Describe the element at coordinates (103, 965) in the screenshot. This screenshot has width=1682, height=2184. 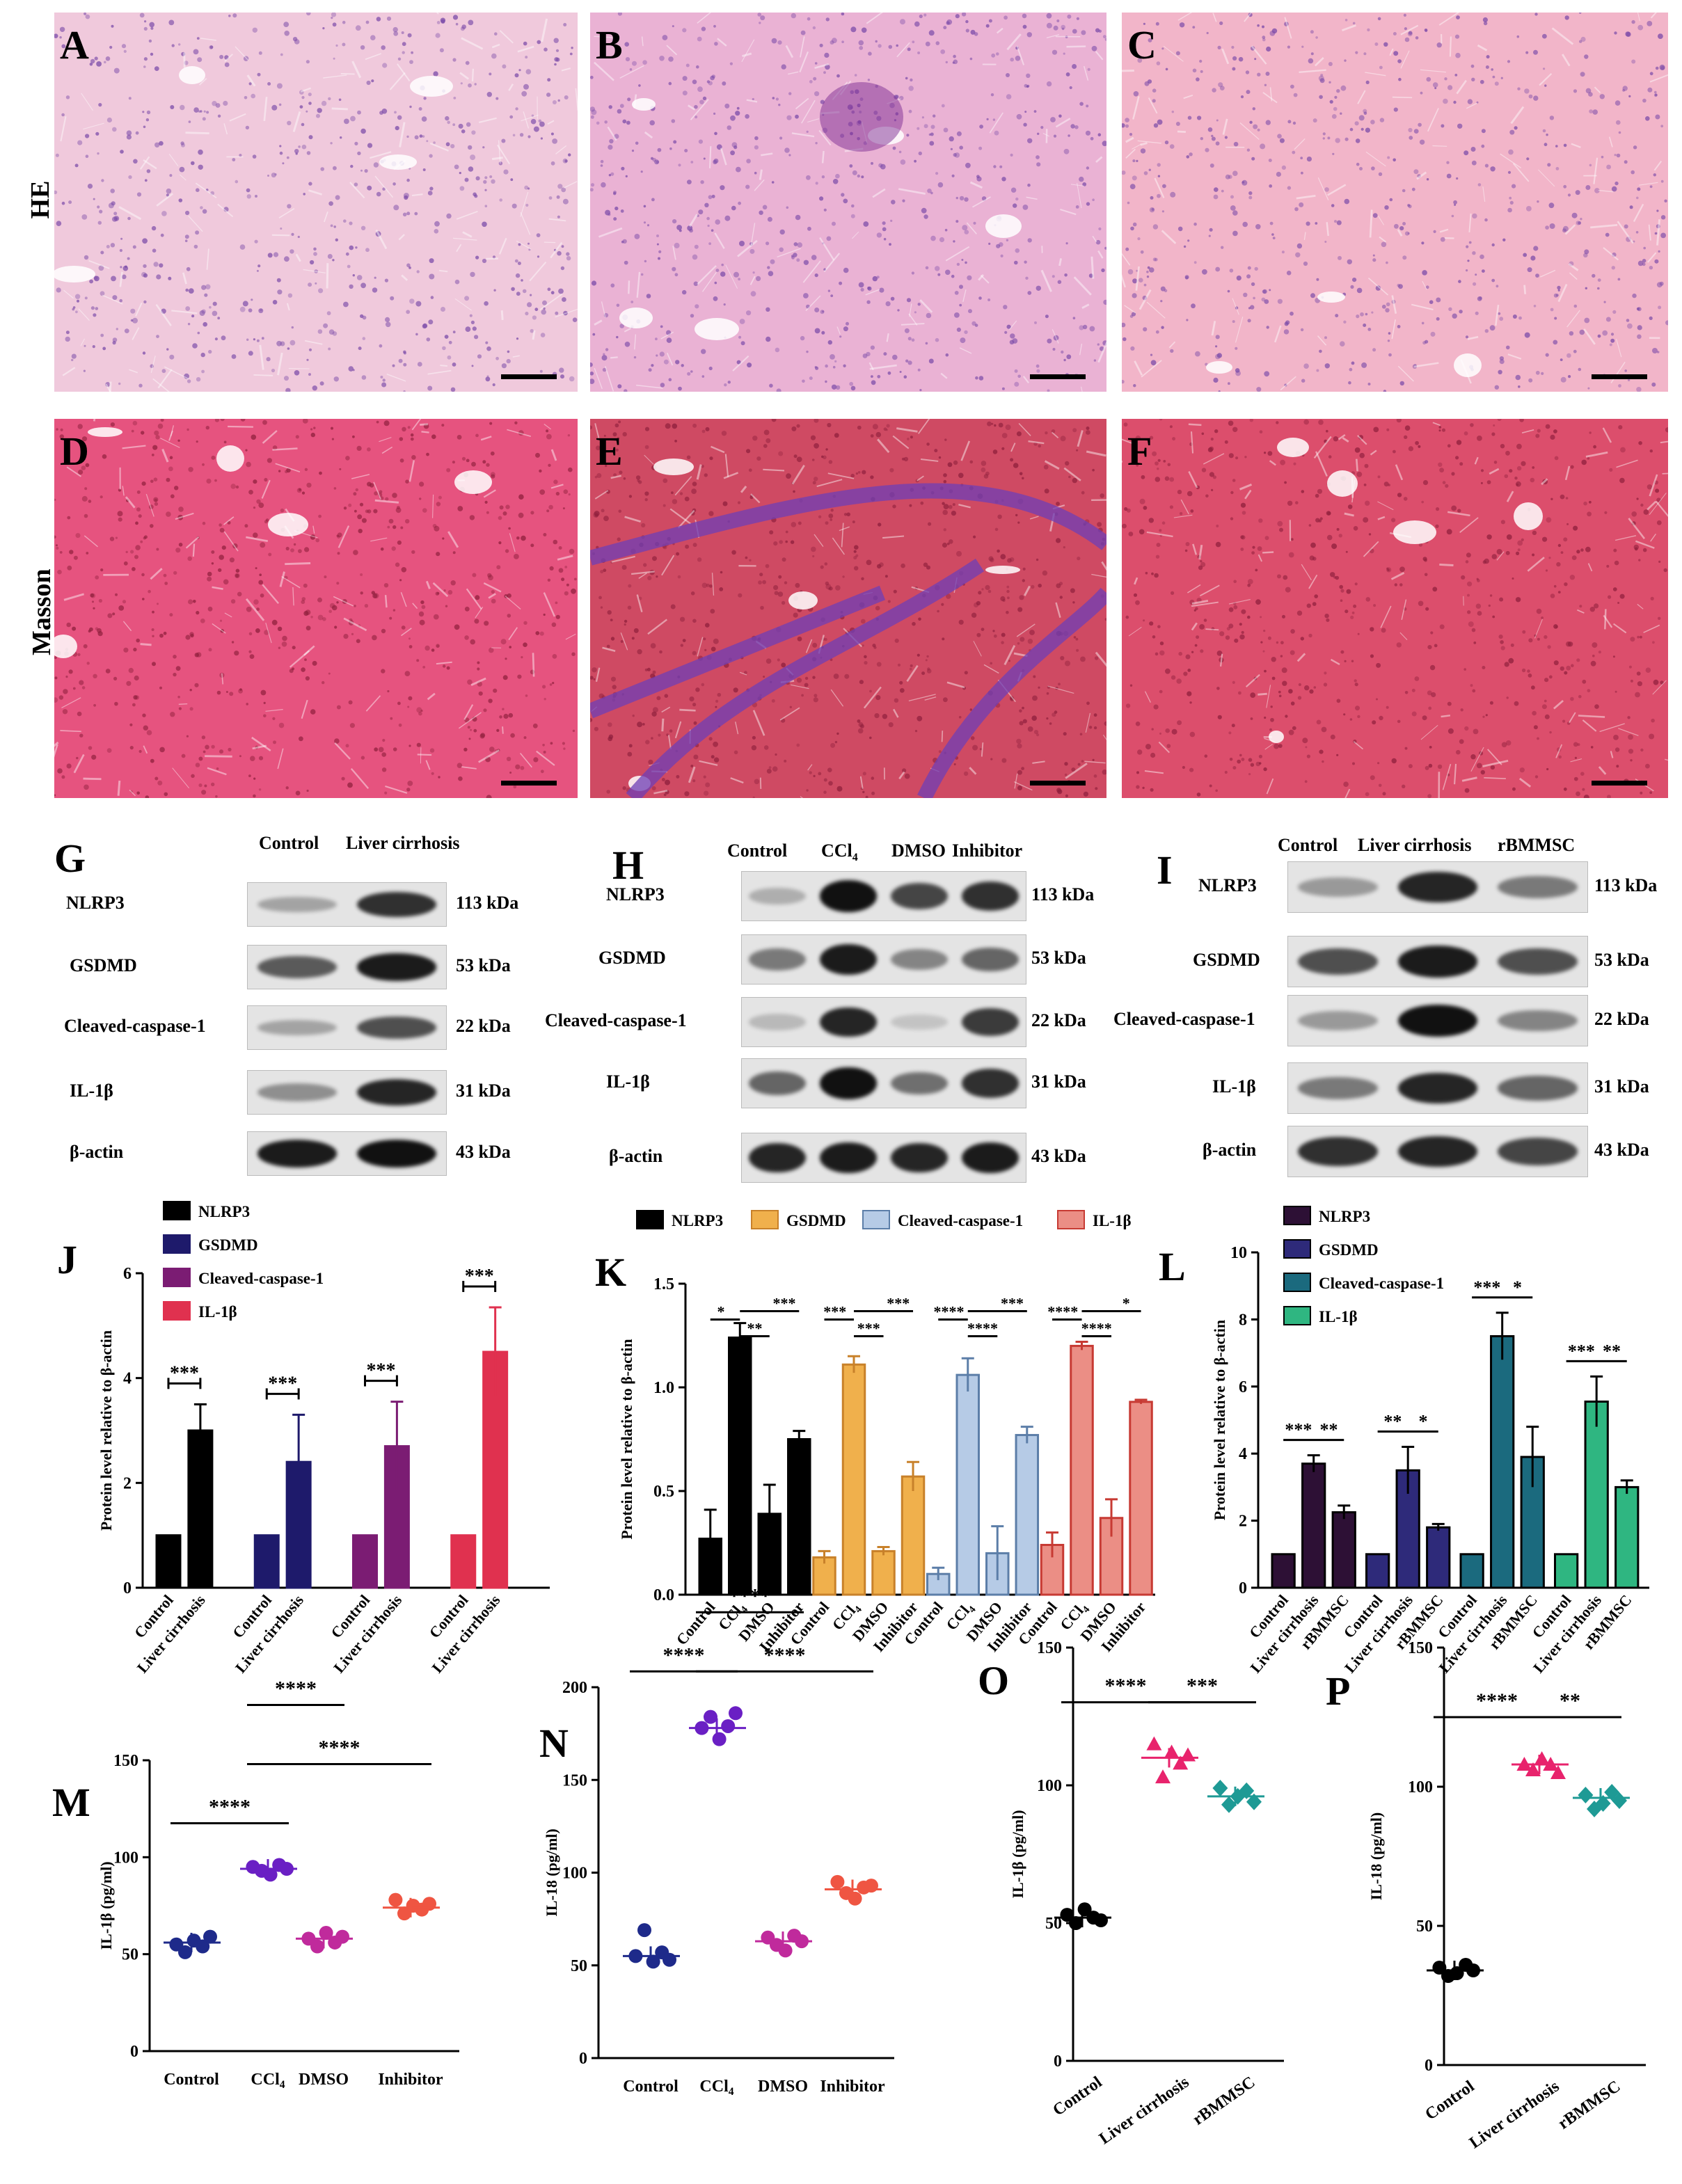
I see `blot-row-label: GSDMD` at that location.